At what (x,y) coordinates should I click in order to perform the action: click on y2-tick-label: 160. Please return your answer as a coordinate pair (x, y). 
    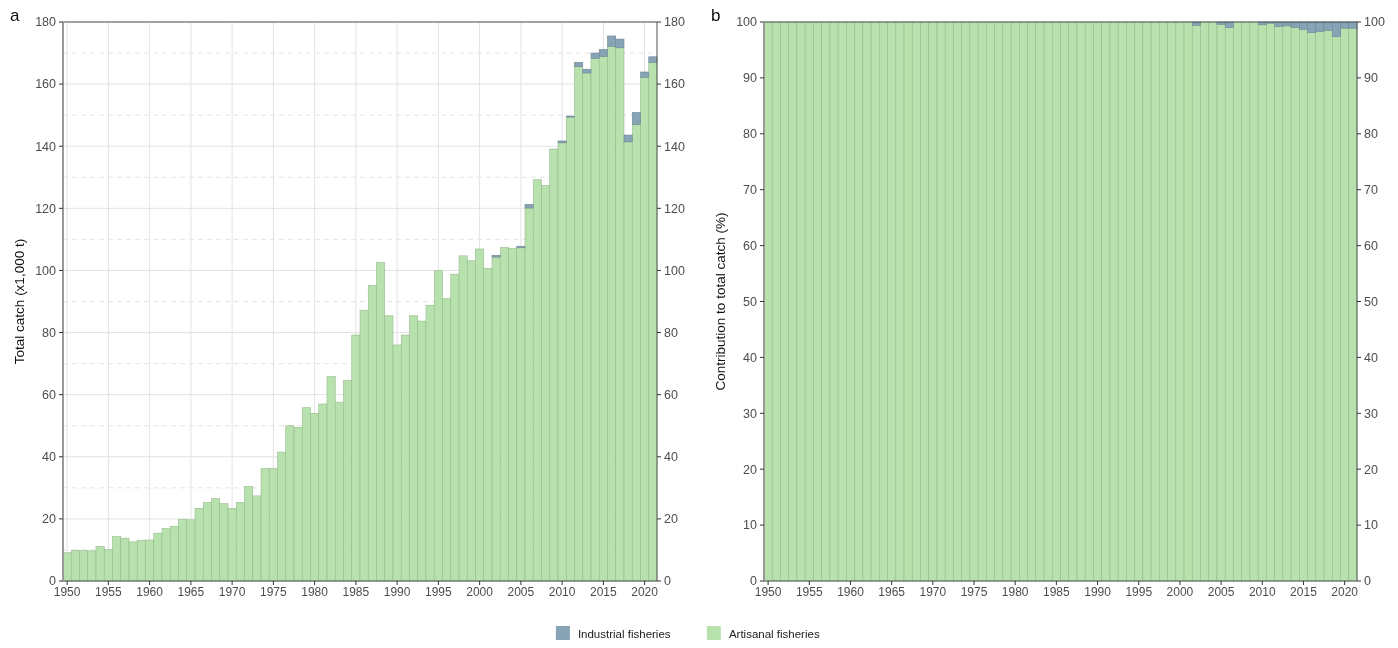
    Looking at the image, I should click on (674, 84).